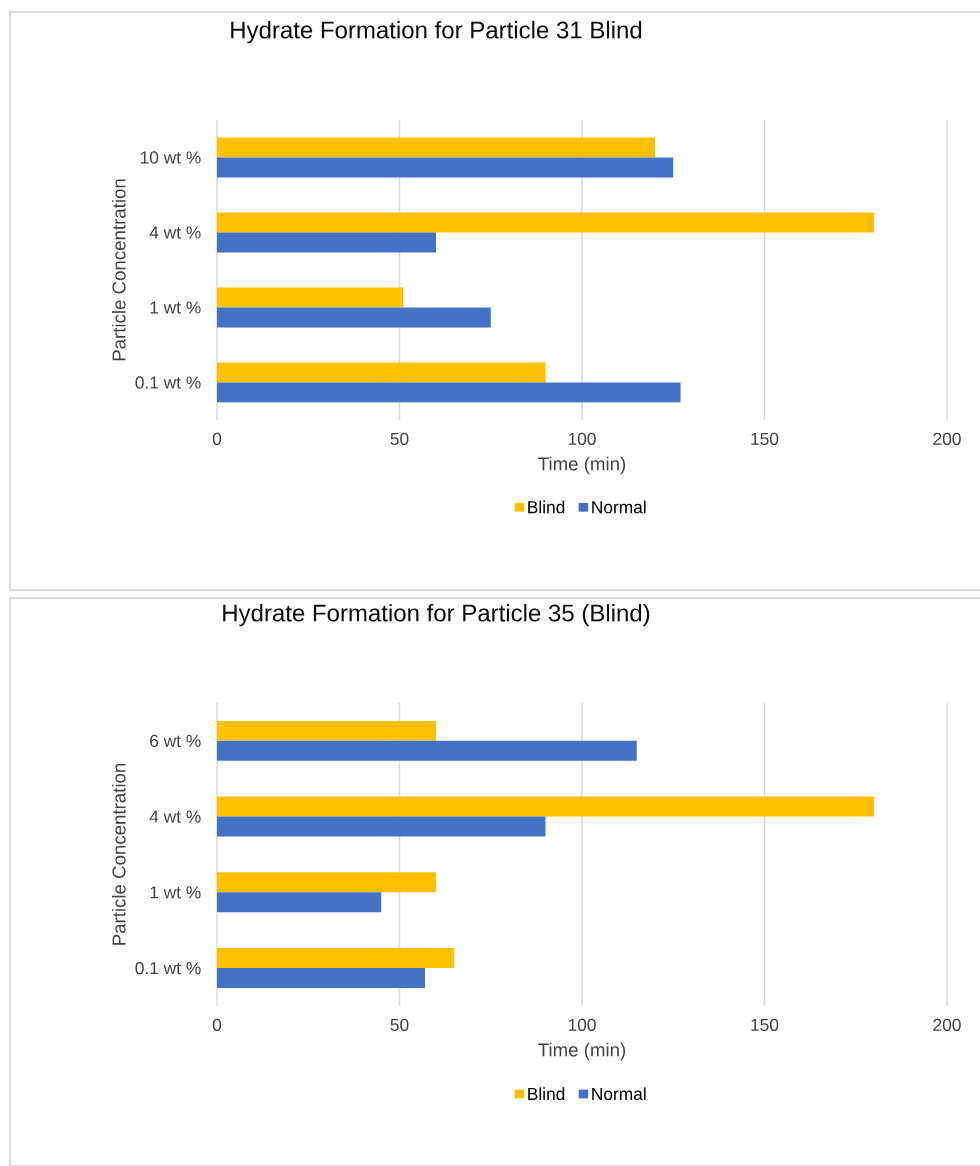 Image resolution: width=980 pixels, height=1166 pixels. Describe the element at coordinates (436, 615) in the screenshot. I see `chart-title: Hydrate Formation for Particle 35 (Blind)` at that location.